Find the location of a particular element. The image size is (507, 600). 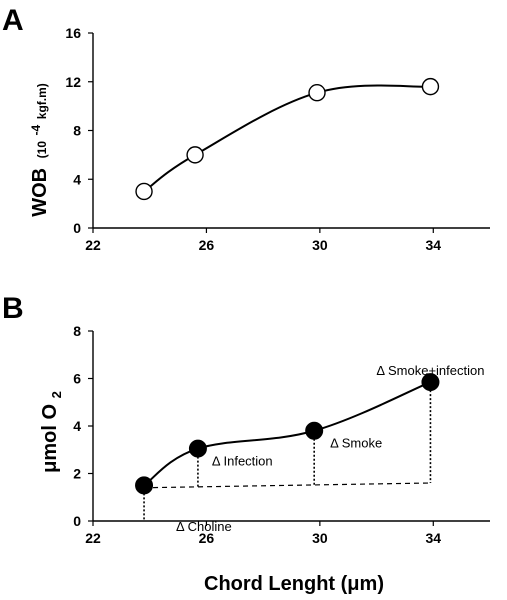

panel-a-y-axis-label: WOB (10 -4 kgf.m) is located at coordinates (37, 150).